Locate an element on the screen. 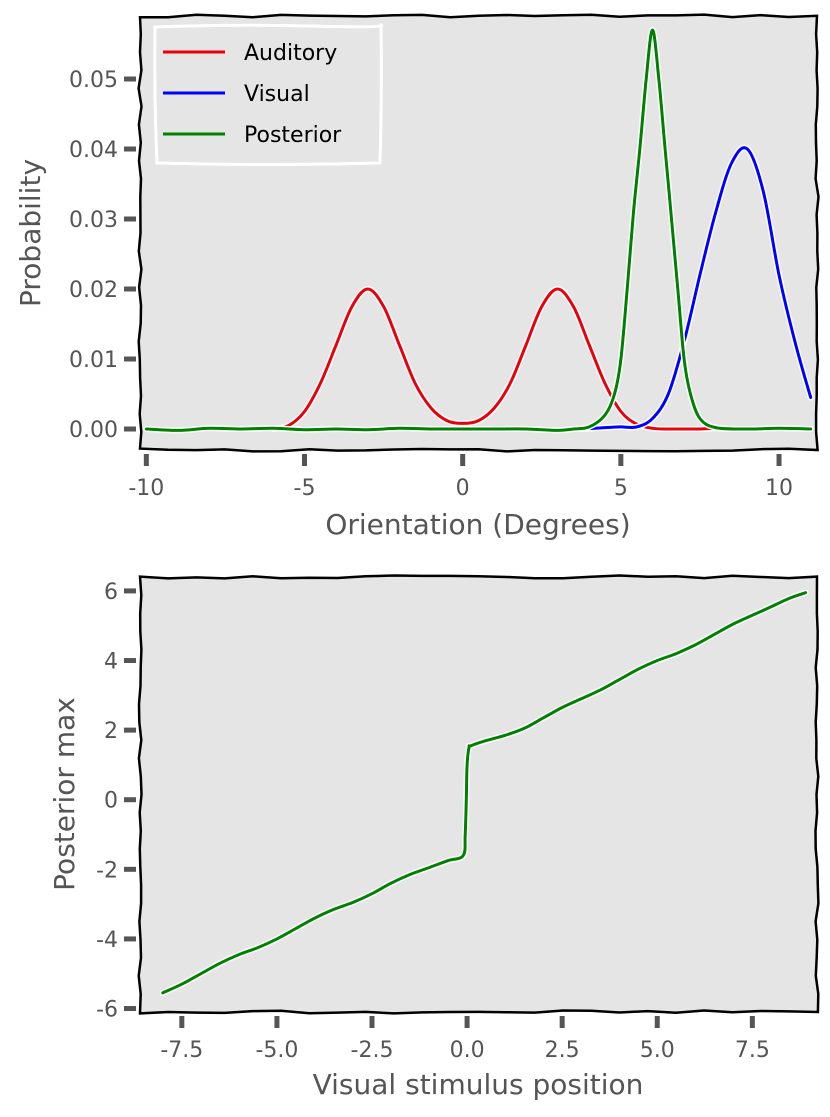  legend-label-visual: Visual is located at coordinates (277, 94).